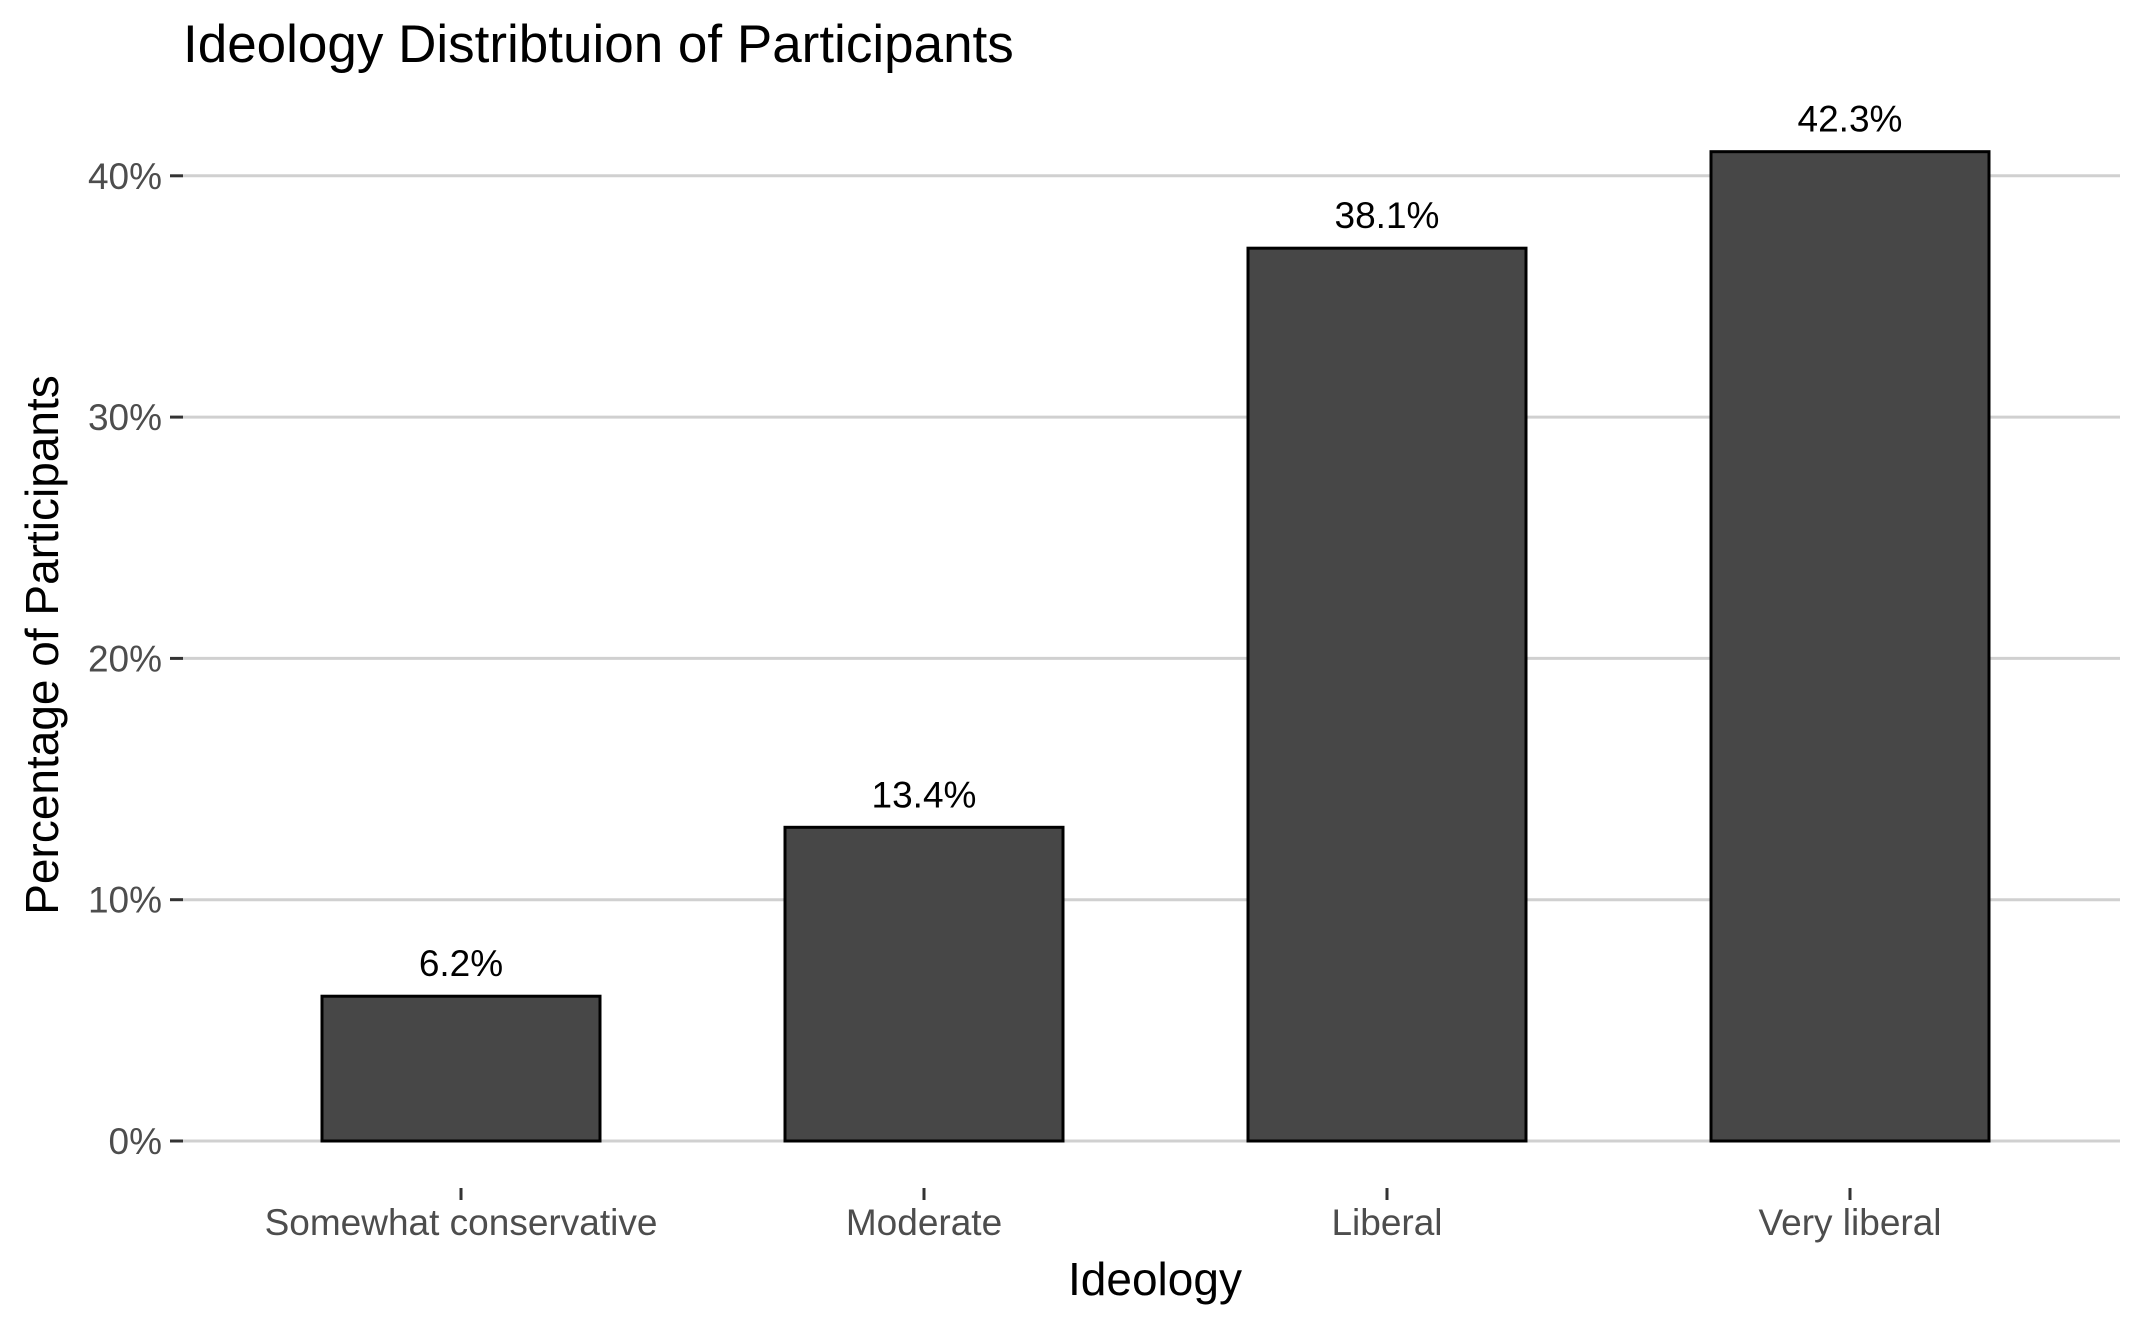  Describe the element at coordinates (461, 1222) in the screenshot. I see `x-tick-label: Somewhat conservative` at that location.